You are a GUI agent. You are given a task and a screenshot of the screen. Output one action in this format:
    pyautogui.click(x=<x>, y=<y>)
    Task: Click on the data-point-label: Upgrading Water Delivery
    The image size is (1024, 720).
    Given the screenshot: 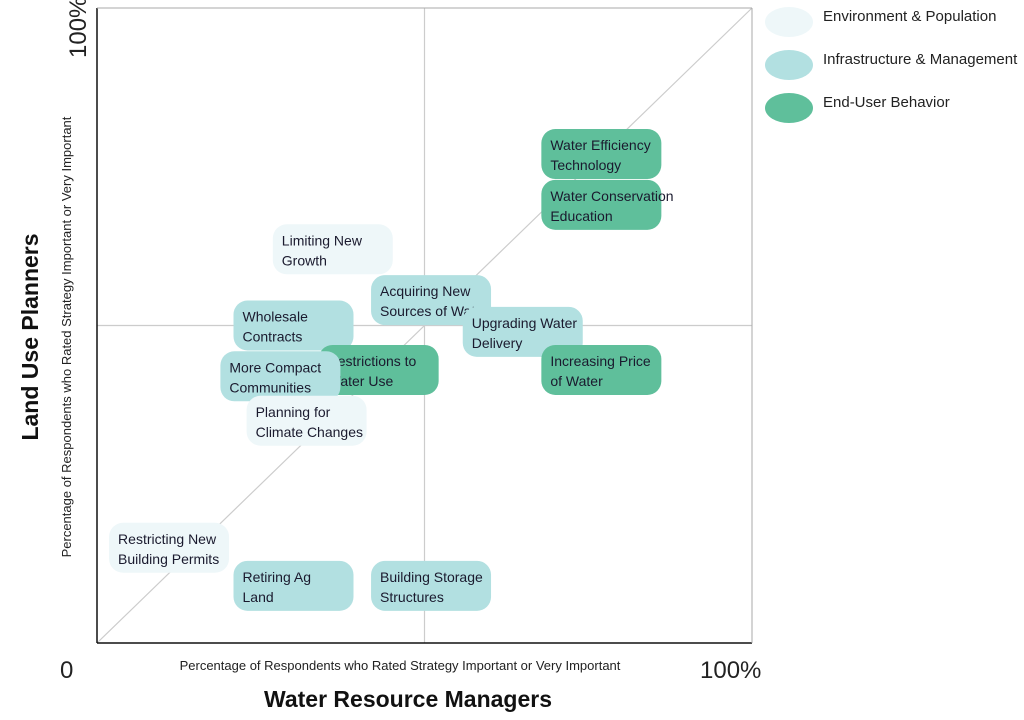 What is the action you would take?
    pyautogui.click(x=525, y=333)
    